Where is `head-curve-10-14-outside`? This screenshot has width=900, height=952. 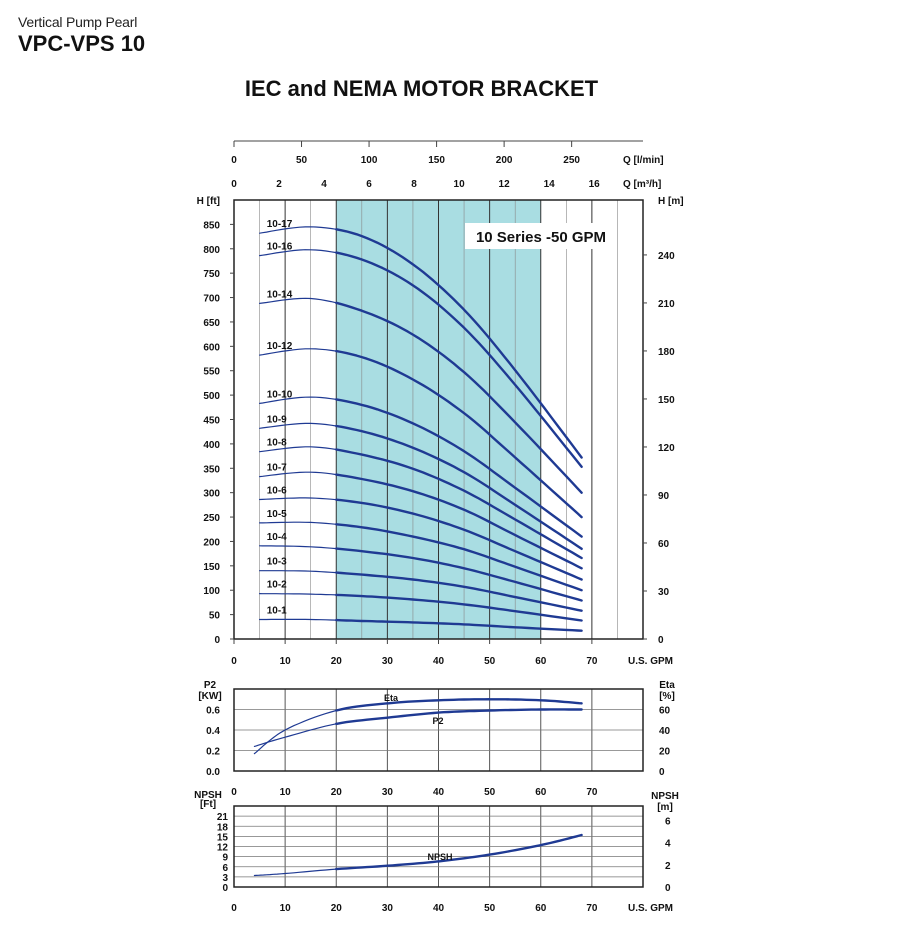
head-curve-10-14-outside is located at coordinates (298, 300).